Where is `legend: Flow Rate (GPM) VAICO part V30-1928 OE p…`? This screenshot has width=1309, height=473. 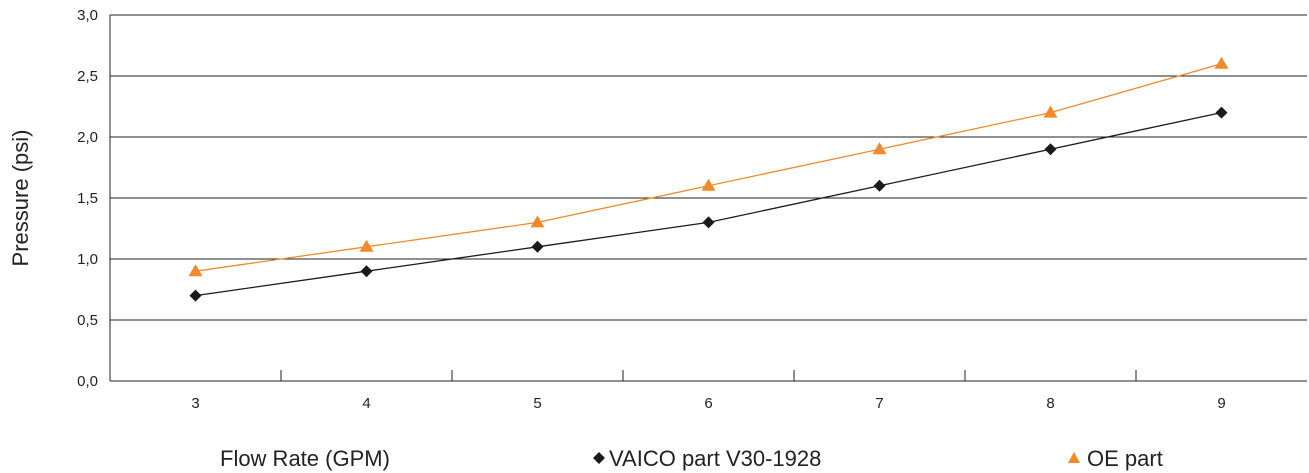 legend: Flow Rate (GPM) VAICO part V30-1928 OE p… is located at coordinates (691, 458).